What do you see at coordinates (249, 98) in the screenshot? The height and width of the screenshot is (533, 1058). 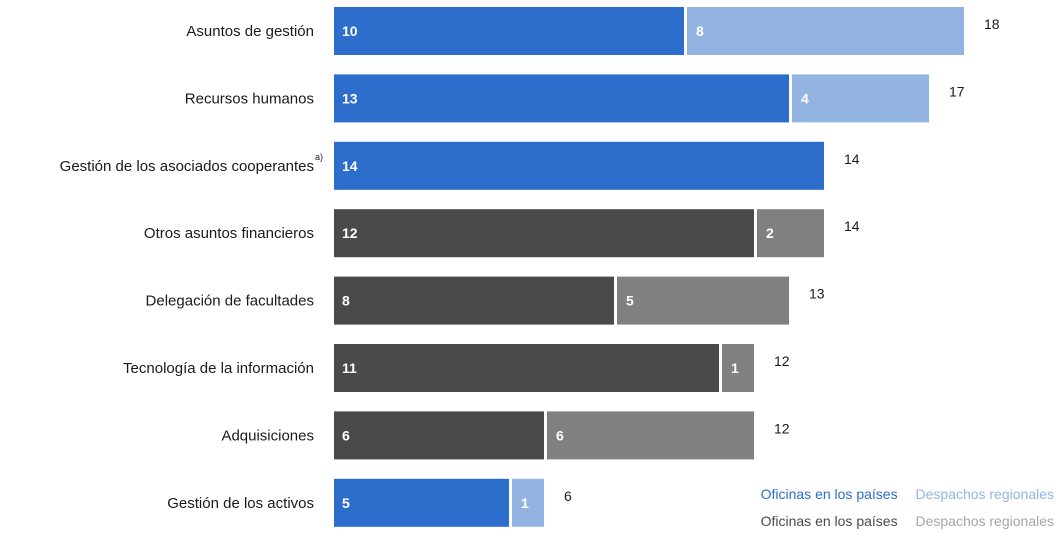 I see `category-label: Recursos humanos` at bounding box center [249, 98].